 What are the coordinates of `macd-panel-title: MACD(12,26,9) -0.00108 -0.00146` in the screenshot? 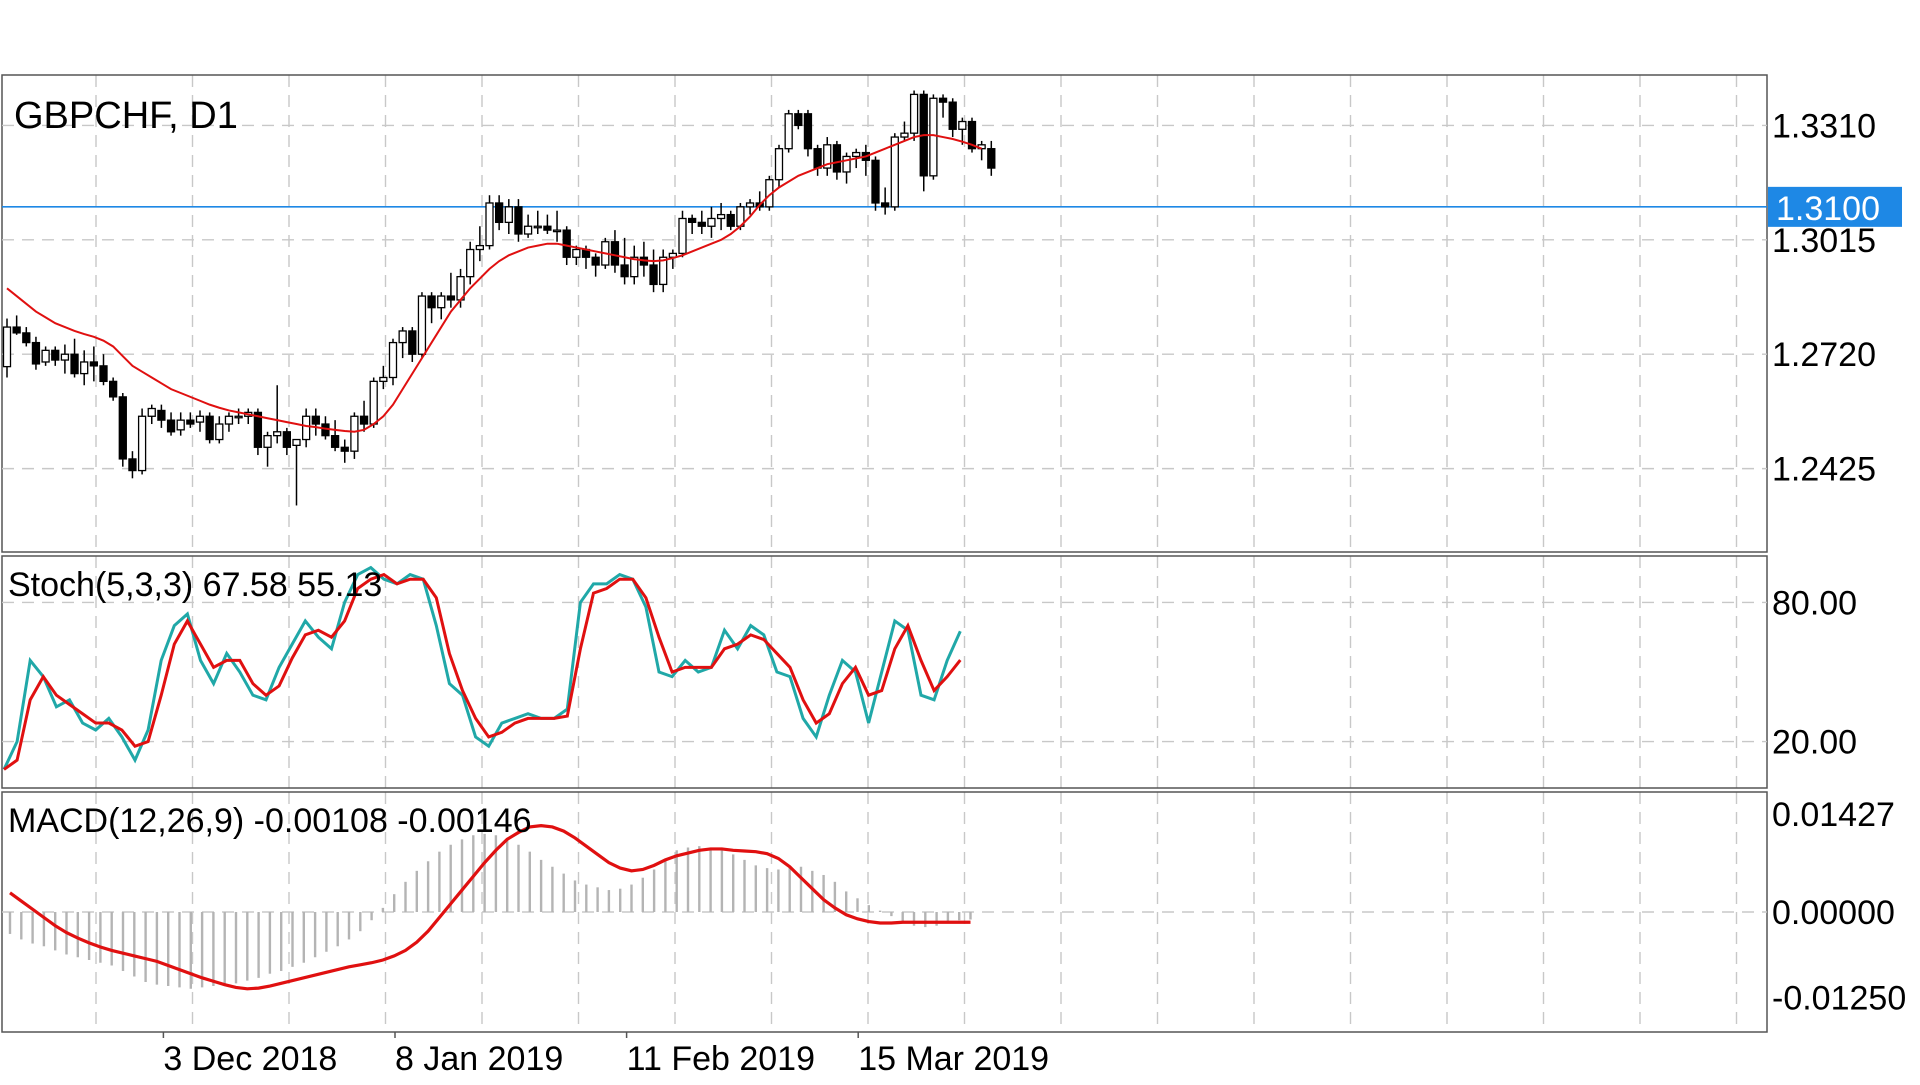 It's located at (270, 821).